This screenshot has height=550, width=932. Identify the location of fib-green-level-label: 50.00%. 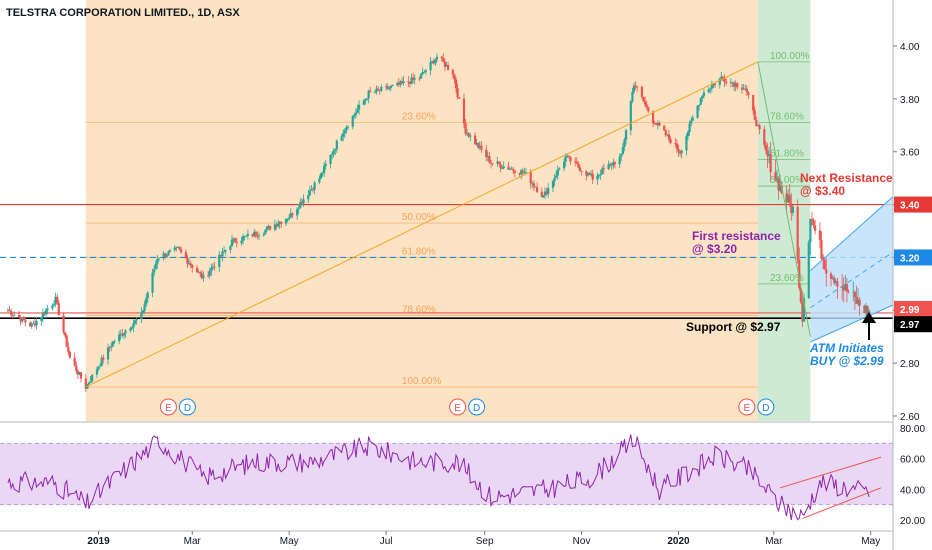
(787, 180).